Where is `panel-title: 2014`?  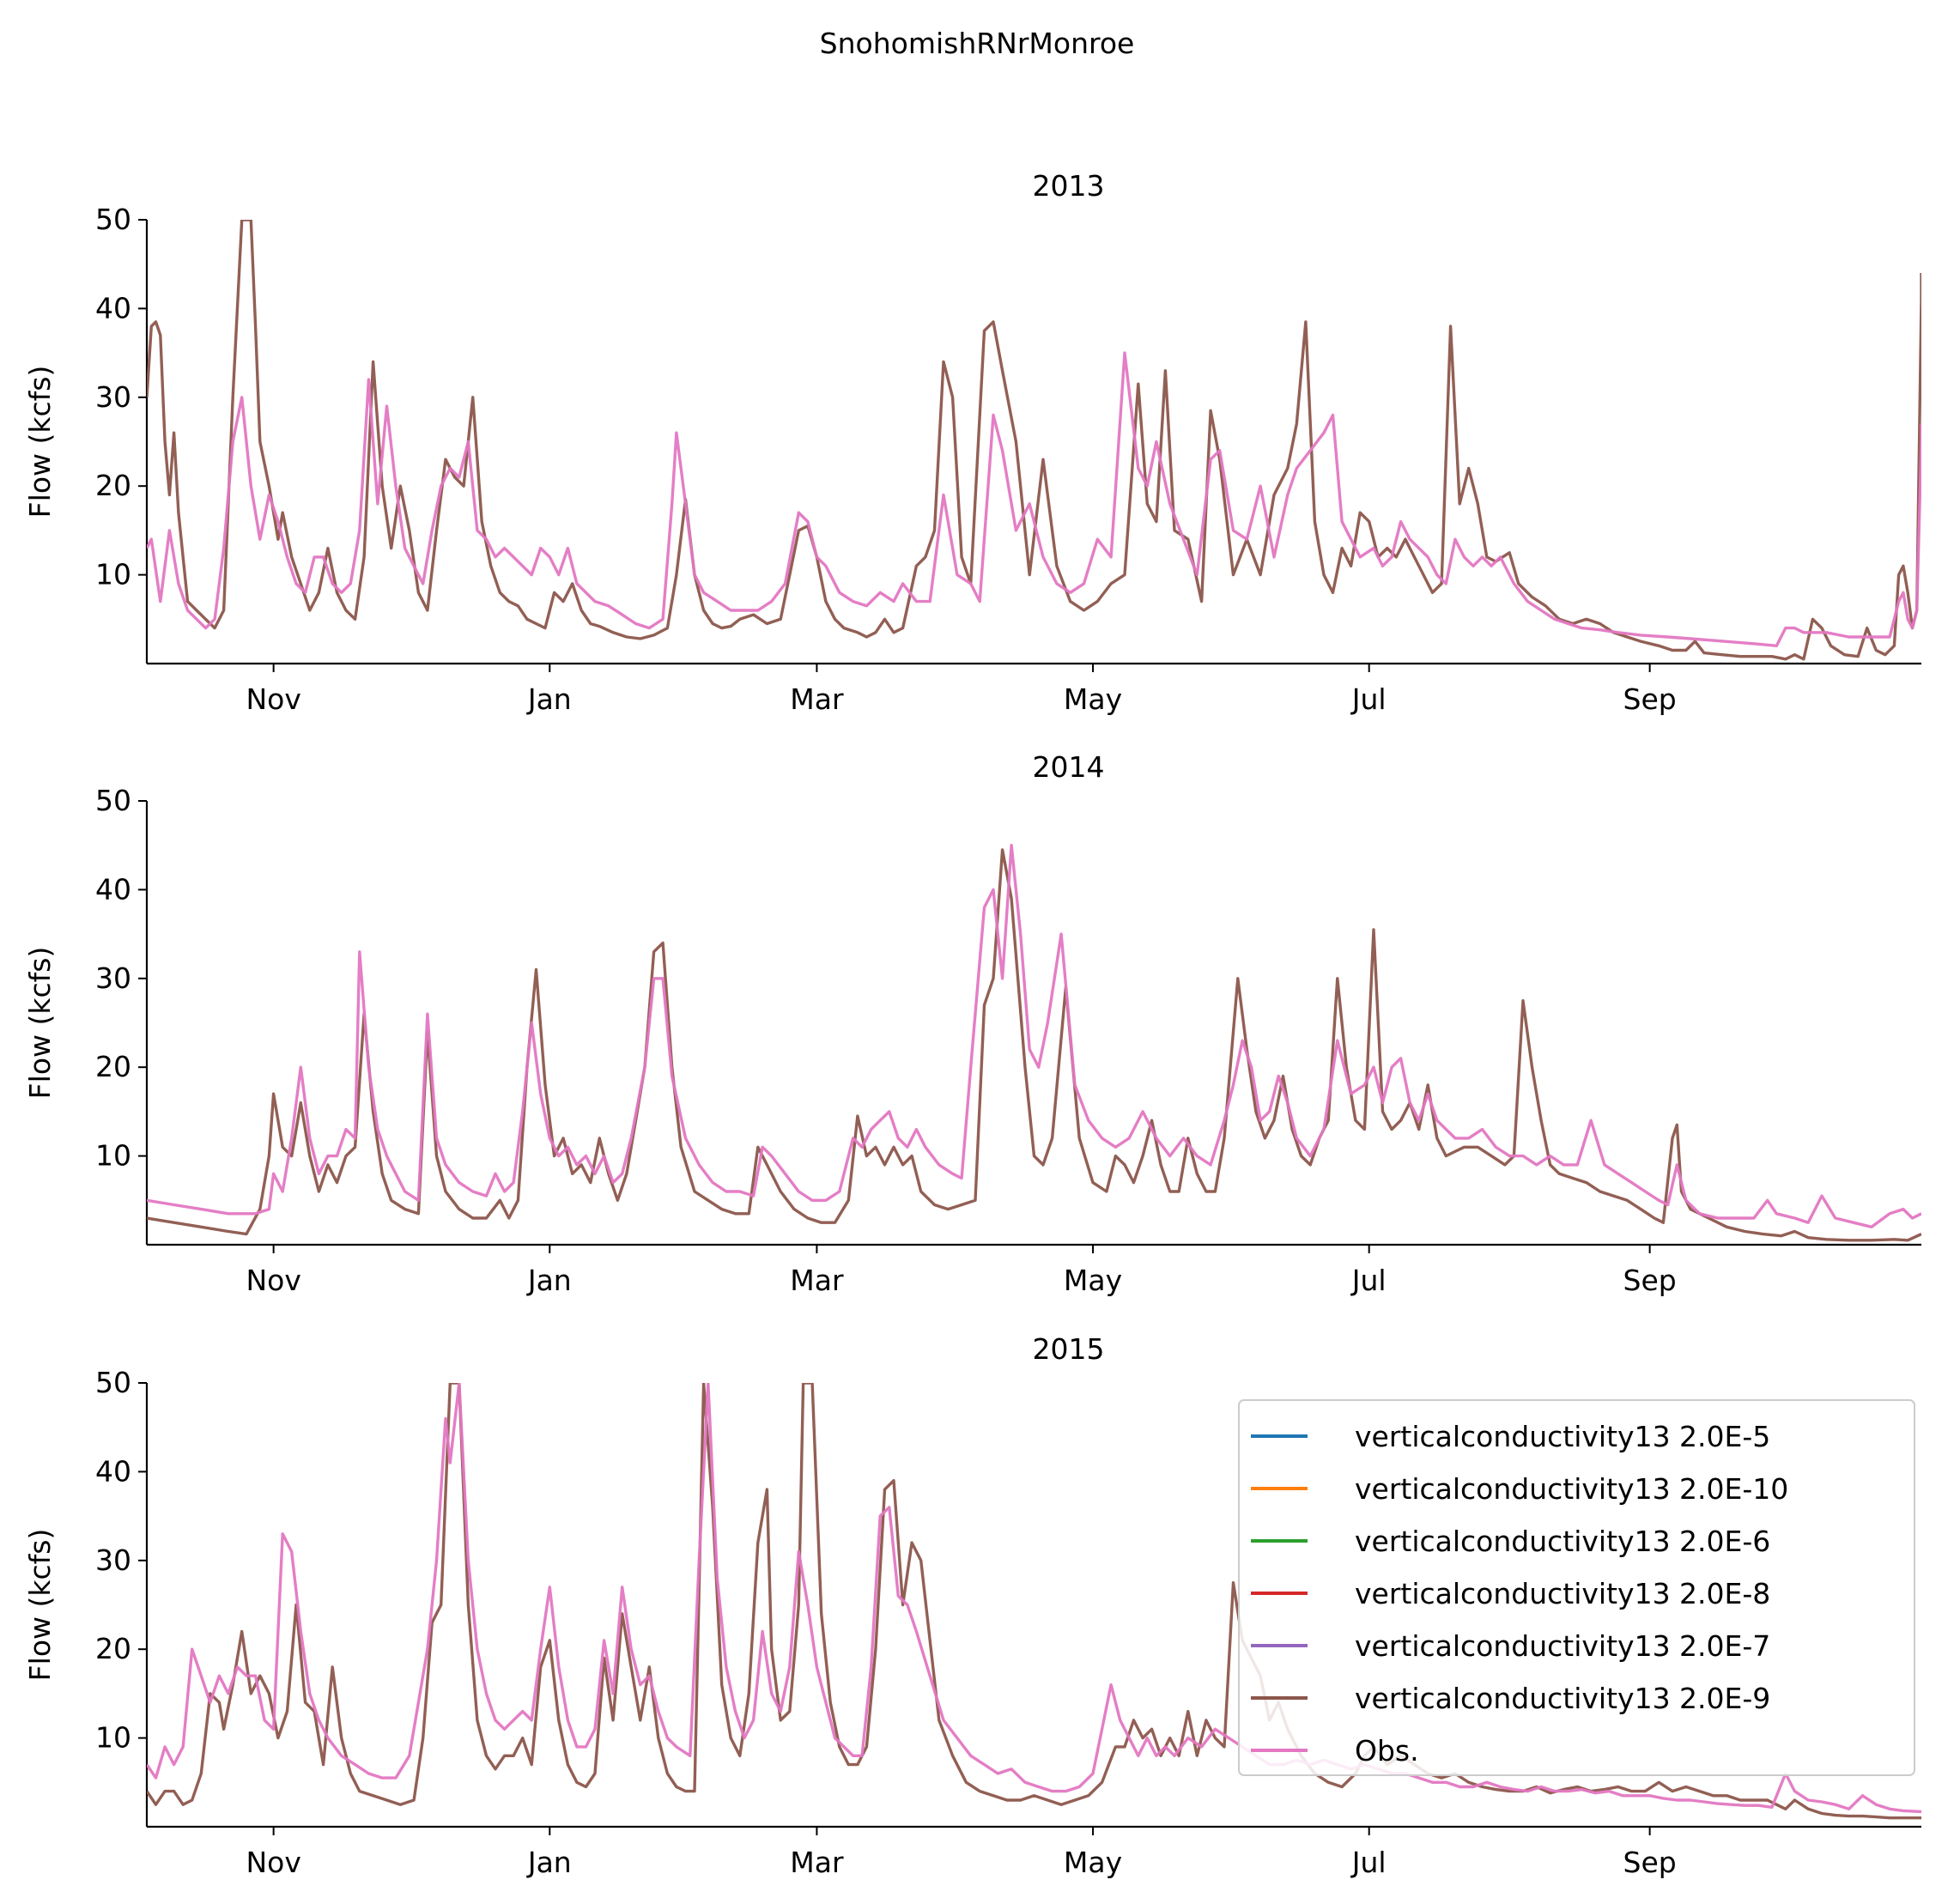
panel-title: 2014 is located at coordinates (1069, 767).